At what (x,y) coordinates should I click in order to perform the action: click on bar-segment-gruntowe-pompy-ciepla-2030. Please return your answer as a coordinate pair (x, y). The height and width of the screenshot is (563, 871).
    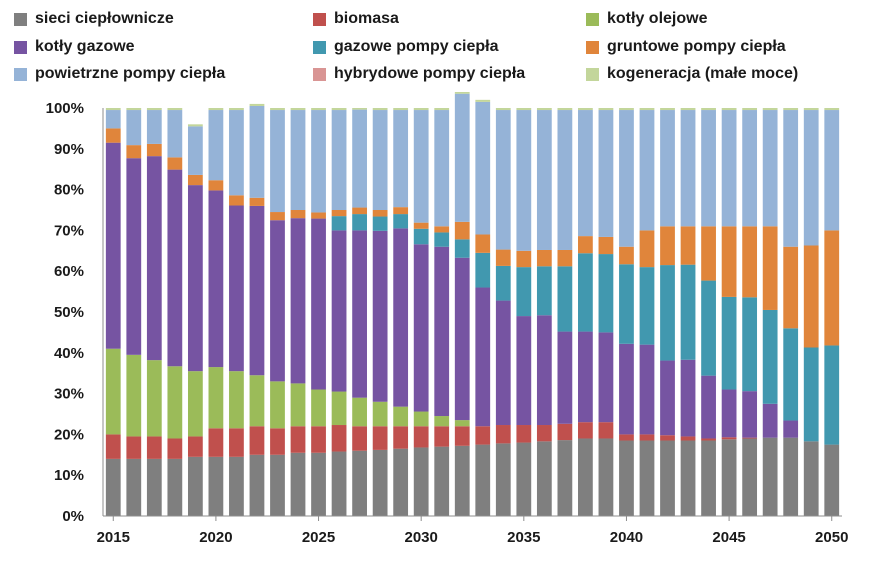
    Looking at the image, I should click on (421, 225).